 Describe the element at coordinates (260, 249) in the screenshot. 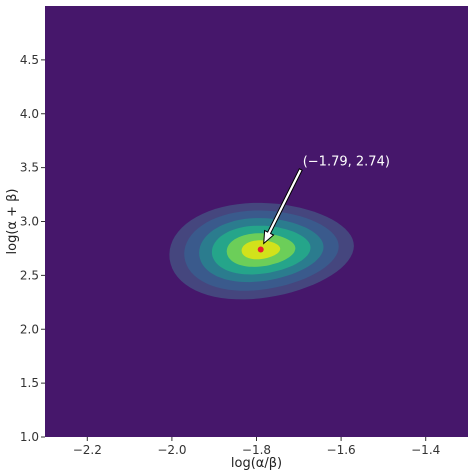

I see `mode-marker` at that location.